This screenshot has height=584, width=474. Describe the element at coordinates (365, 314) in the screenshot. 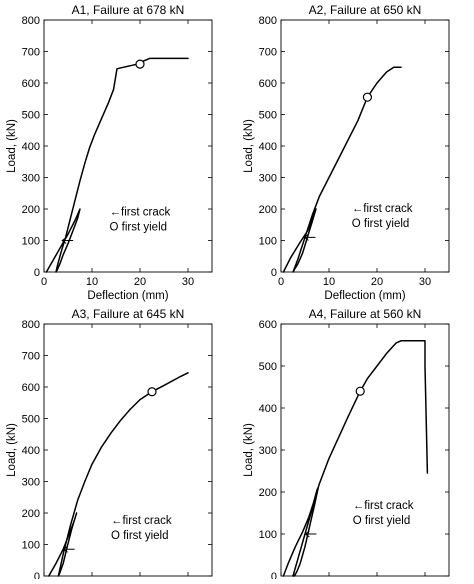

I see `chart-title: A4, Failure at 560 kN` at that location.